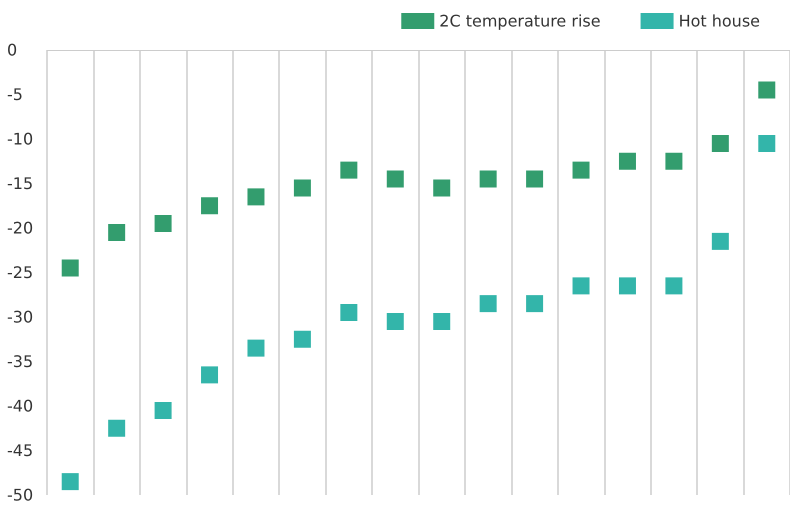 This screenshot has height=509, width=790. I want to click on y-tick-label: -50, so click(20, 495).